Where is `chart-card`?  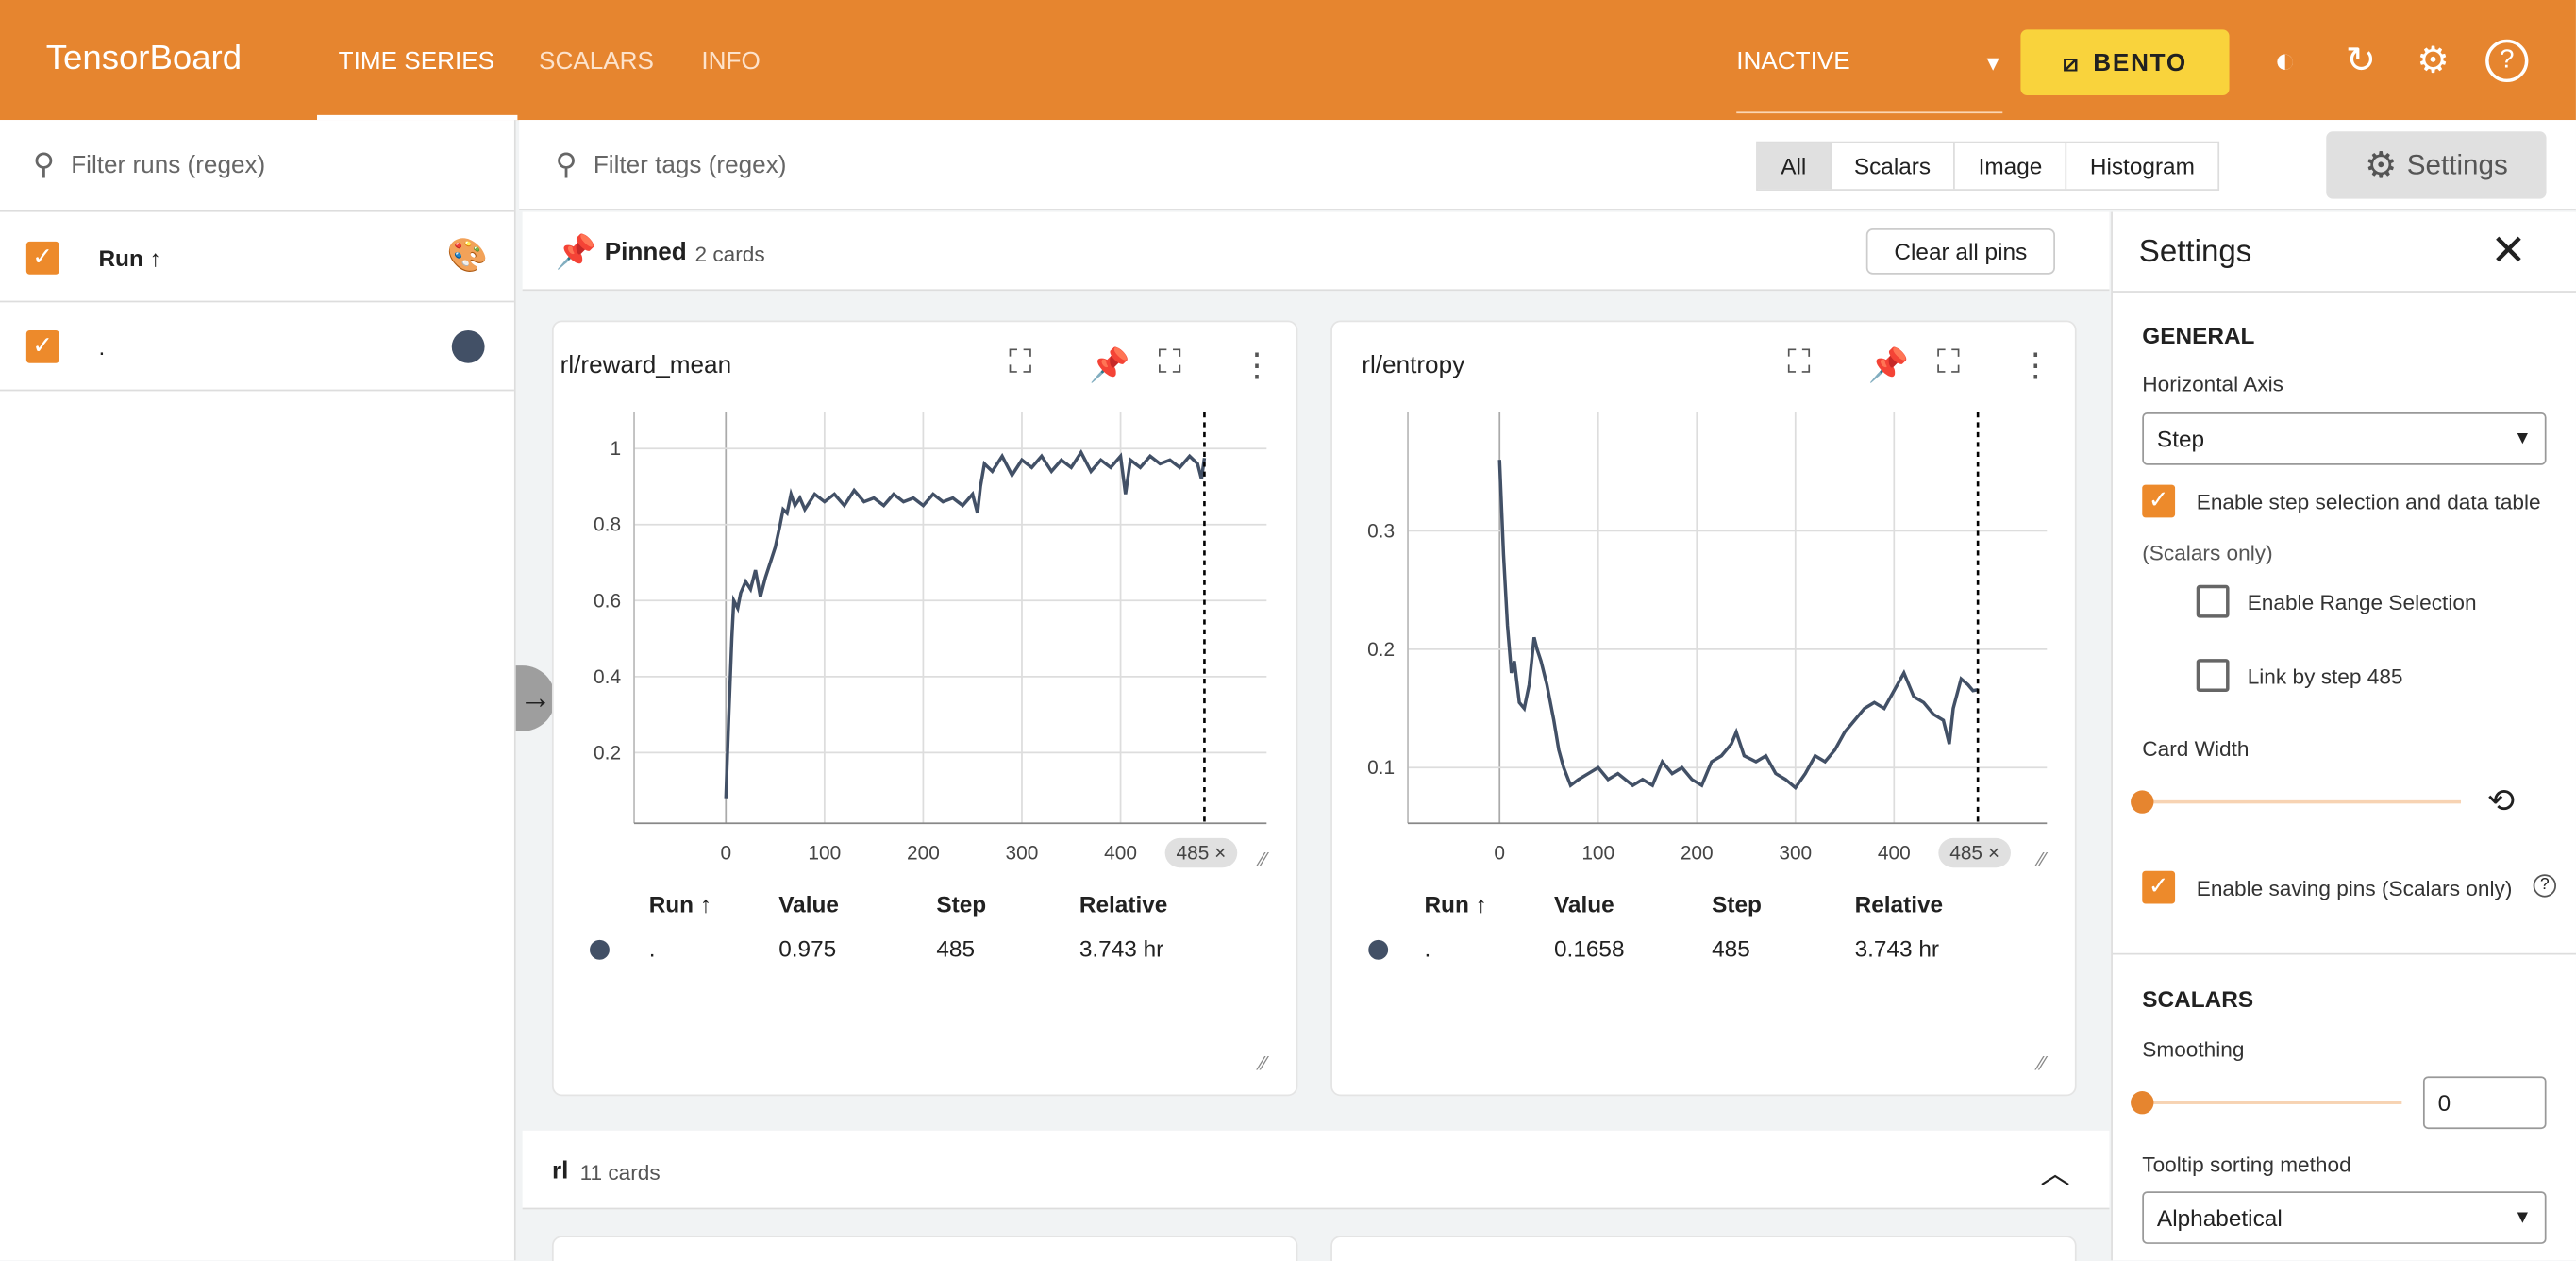 chart-card is located at coordinates (1703, 1249).